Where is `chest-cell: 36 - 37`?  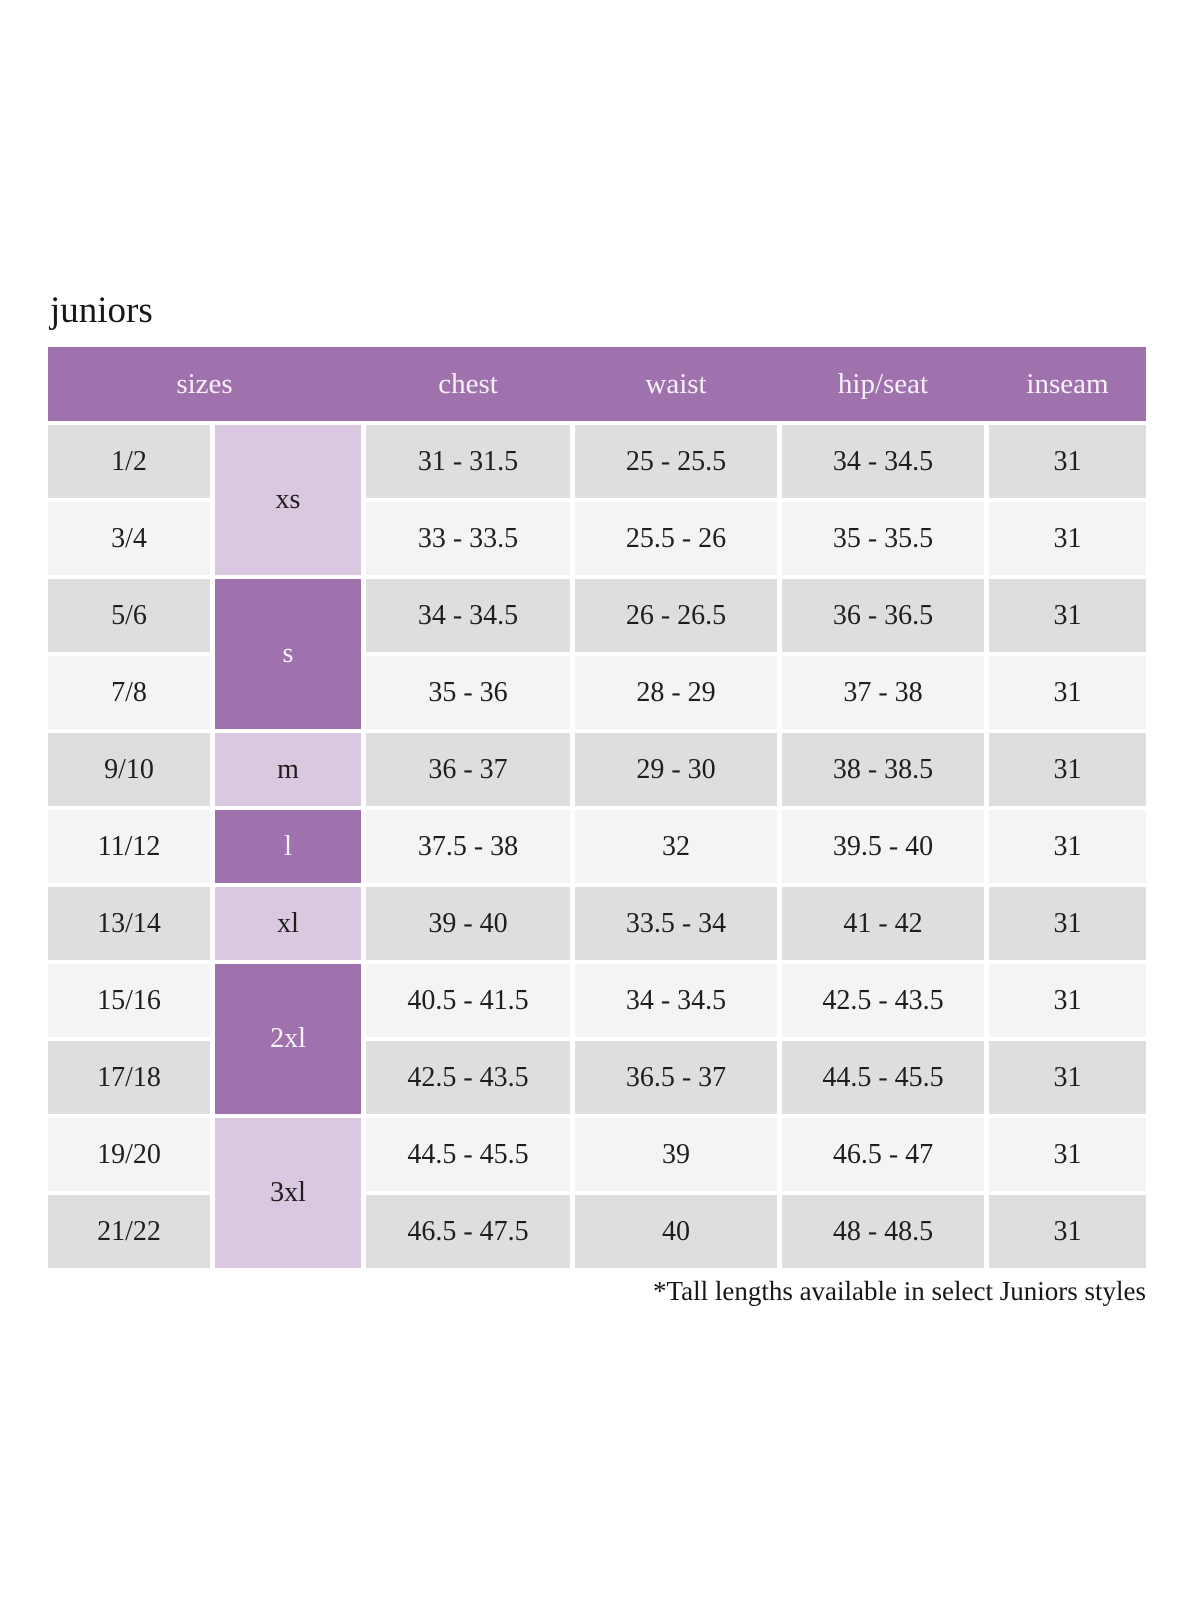
chest-cell: 36 - 37 is located at coordinates (468, 769).